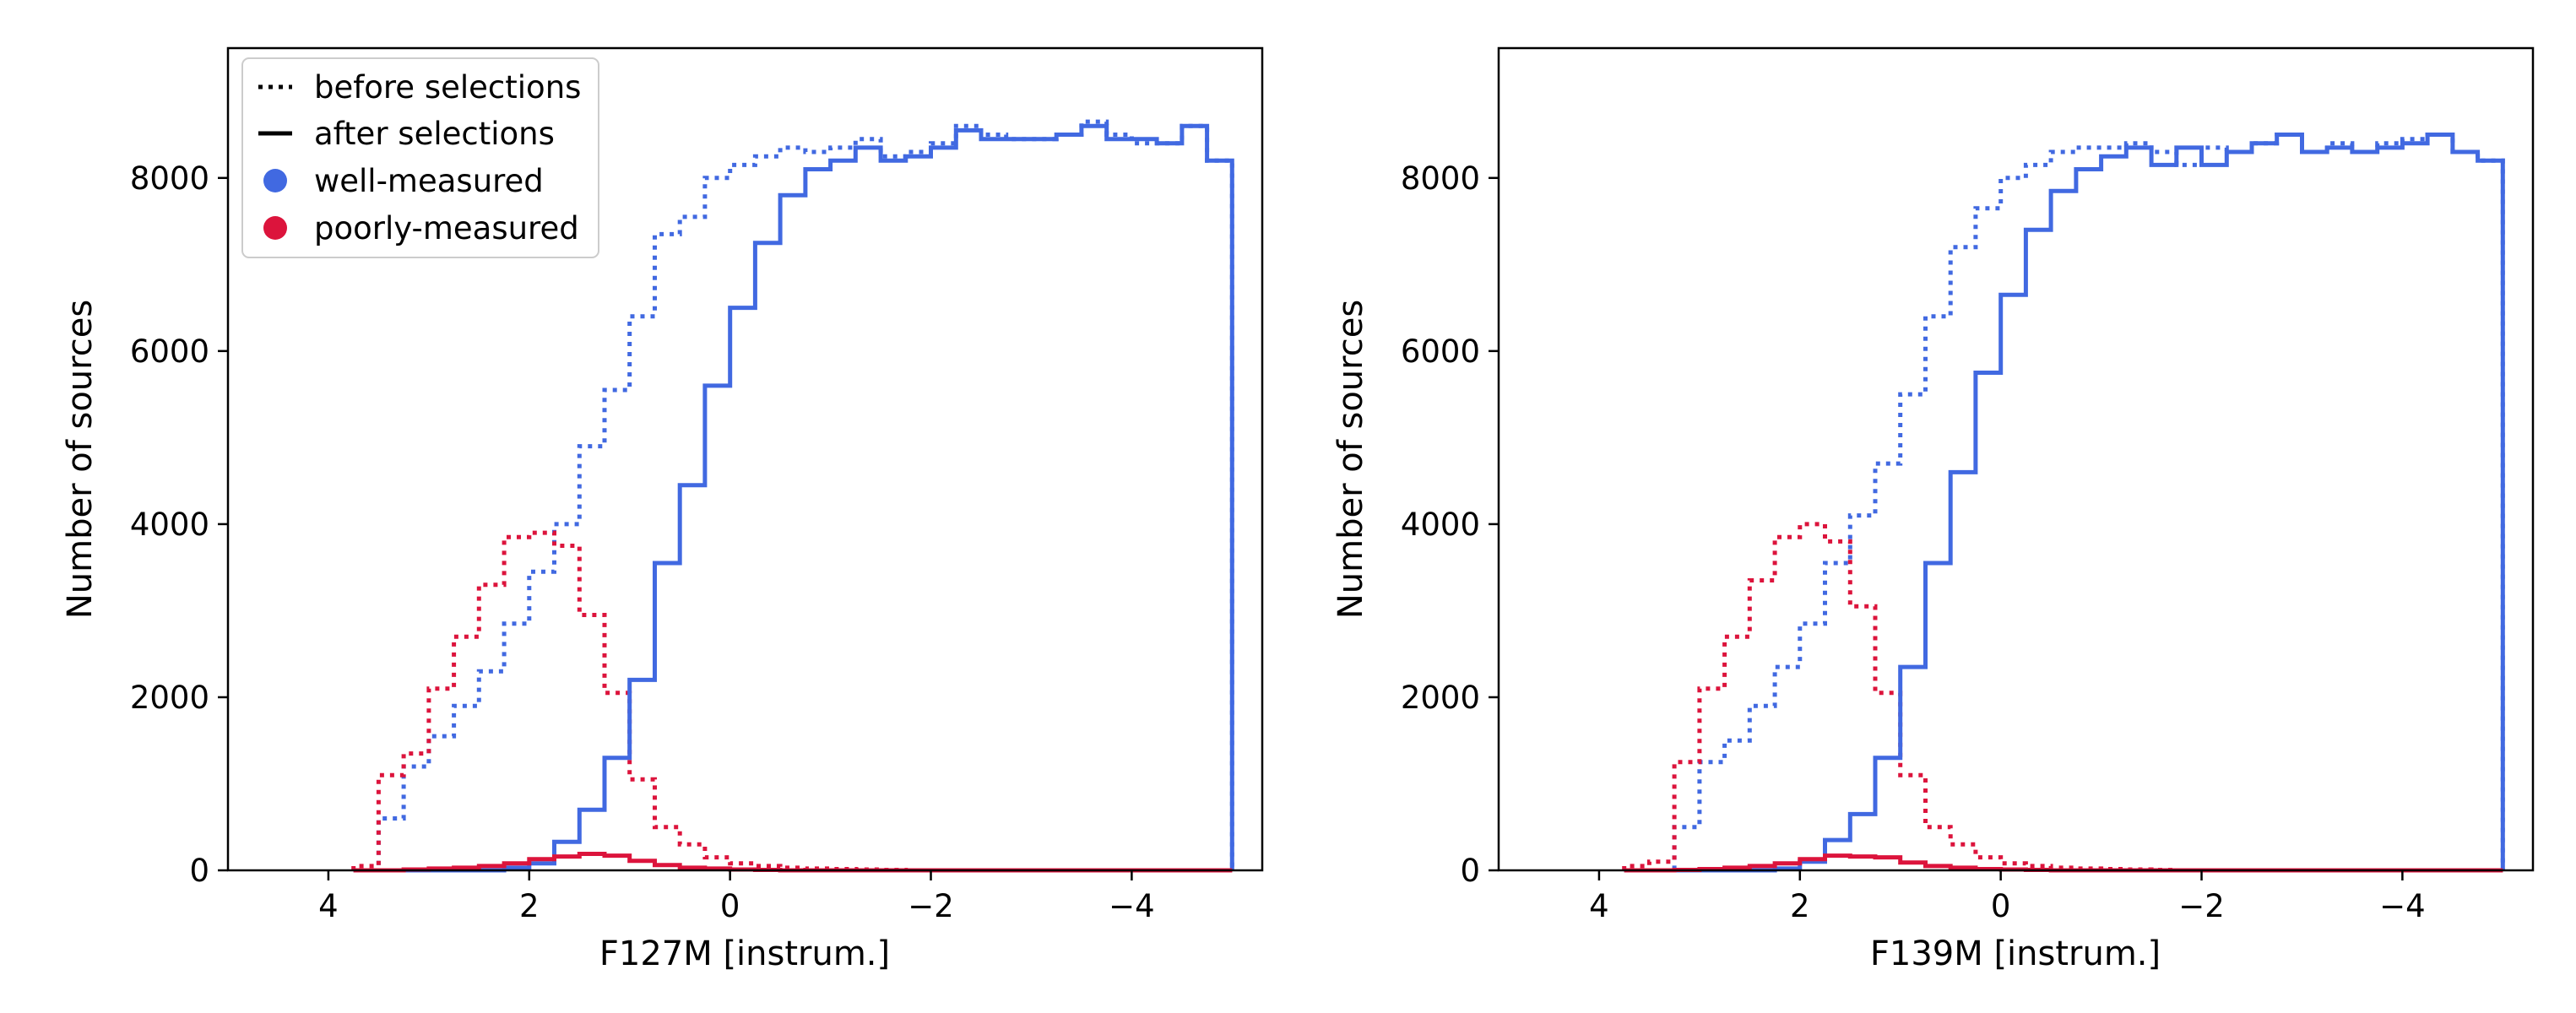 The image size is (2576, 1013). I want to click on x-axis-label-f127m: F127M [instrum.], so click(745, 953).